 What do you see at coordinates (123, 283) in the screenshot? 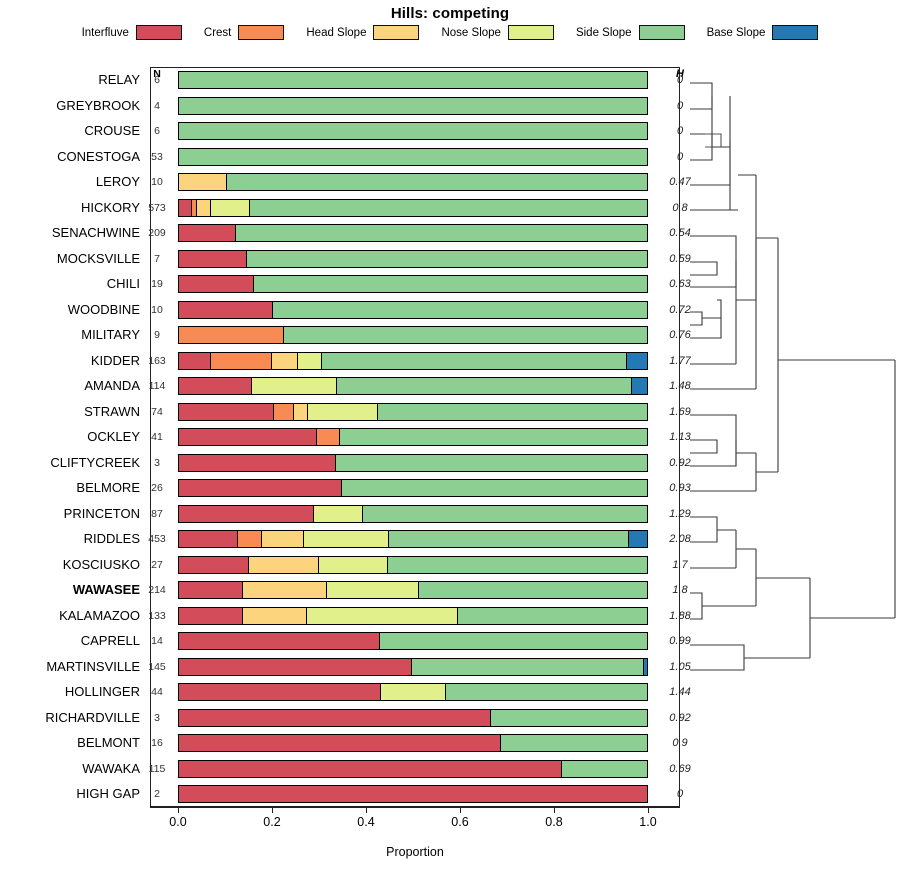
I see `row-label: CHILI` at bounding box center [123, 283].